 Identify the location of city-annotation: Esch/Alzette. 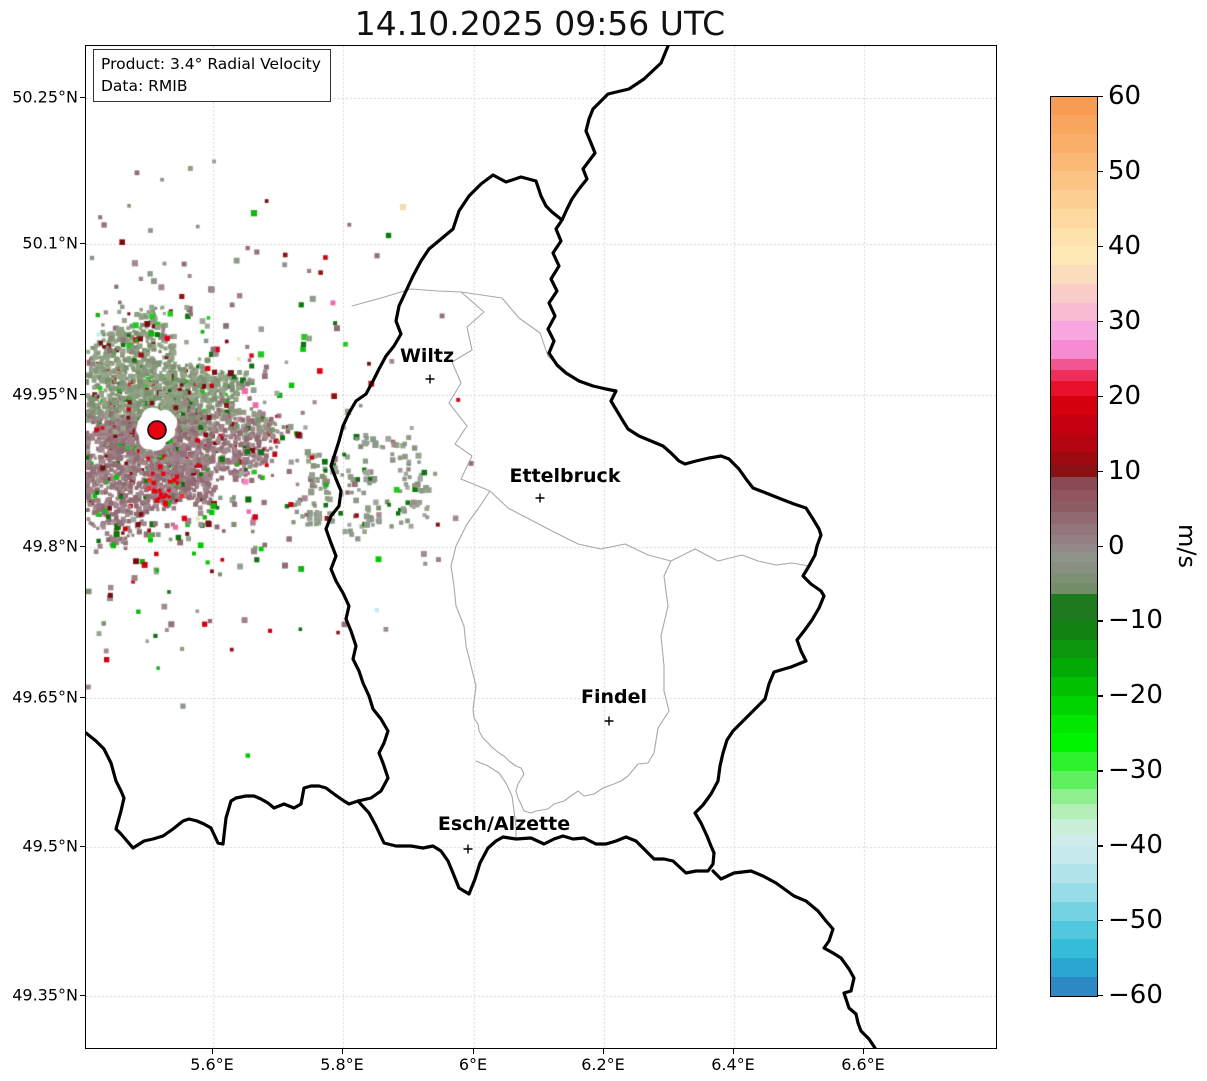
(504, 833).